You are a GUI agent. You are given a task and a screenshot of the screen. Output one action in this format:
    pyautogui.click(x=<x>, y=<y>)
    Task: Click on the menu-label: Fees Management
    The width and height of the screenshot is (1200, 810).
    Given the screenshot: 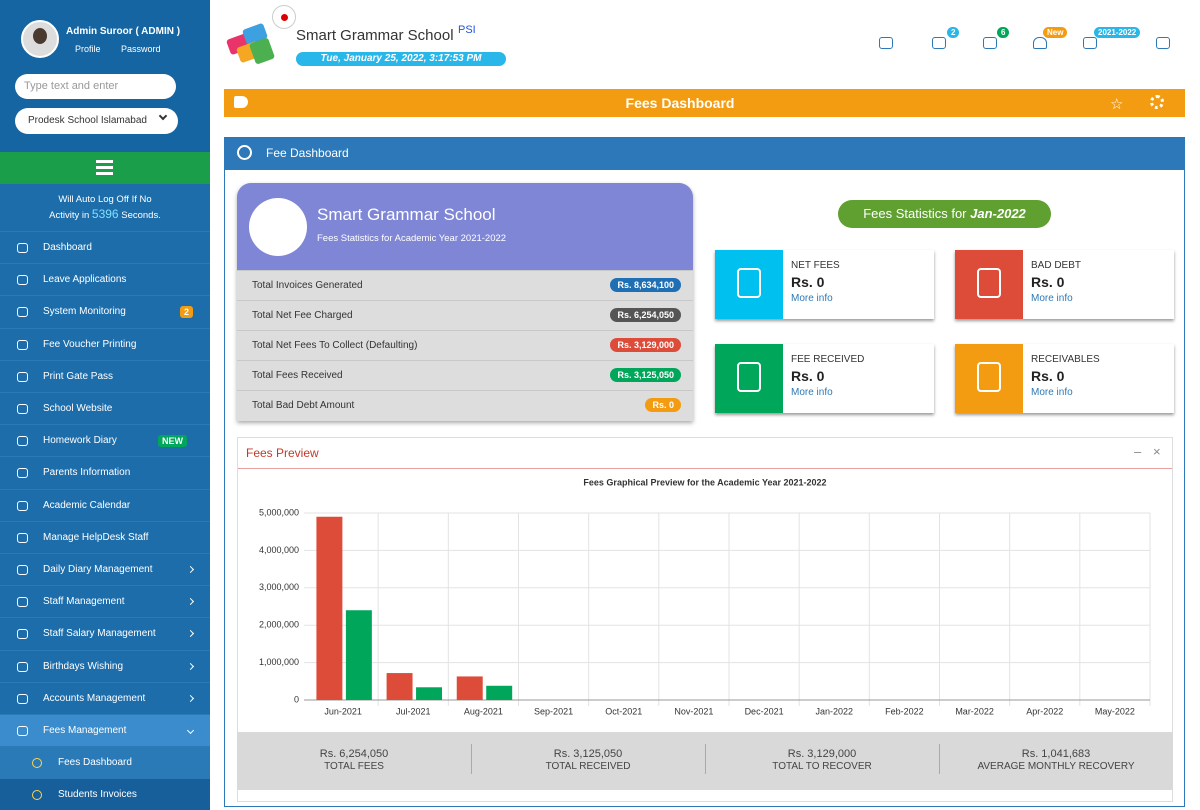 What is the action you would take?
    pyautogui.click(x=85, y=730)
    